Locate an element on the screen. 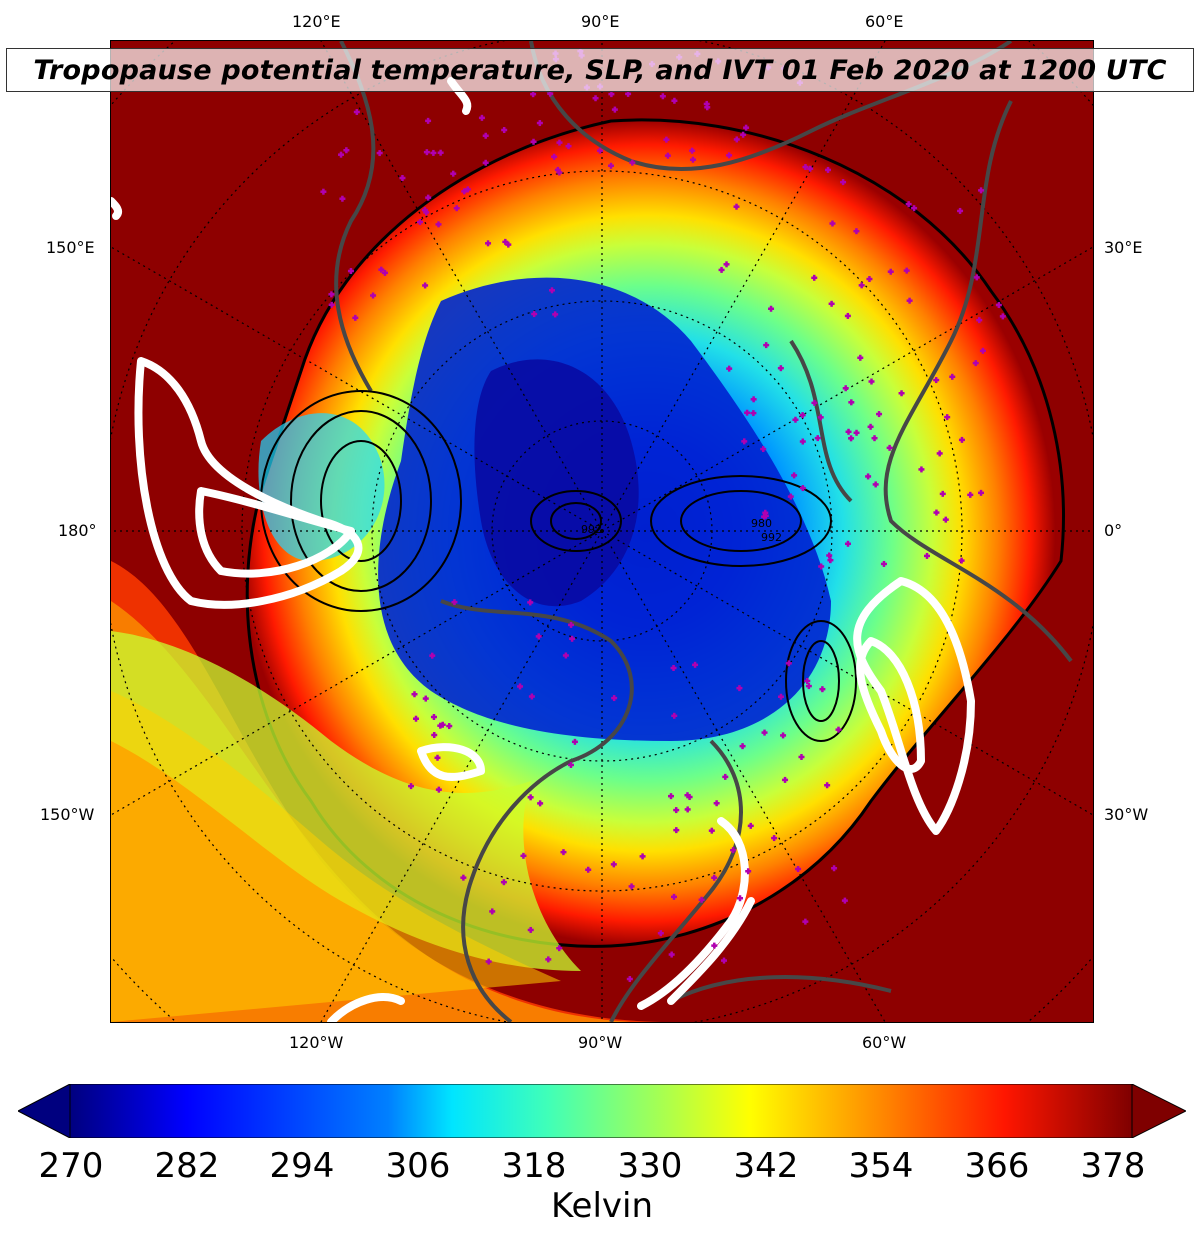 This screenshot has height=1238, width=1203. colorbar is located at coordinates (602, 1111).